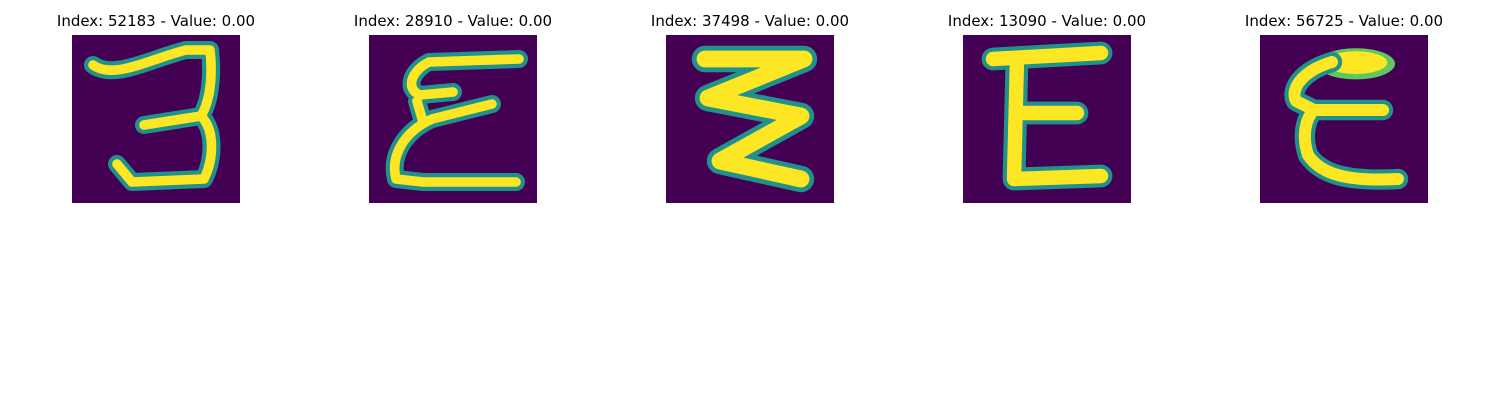  I want to click on digit-image-E, so click(1047, 119).